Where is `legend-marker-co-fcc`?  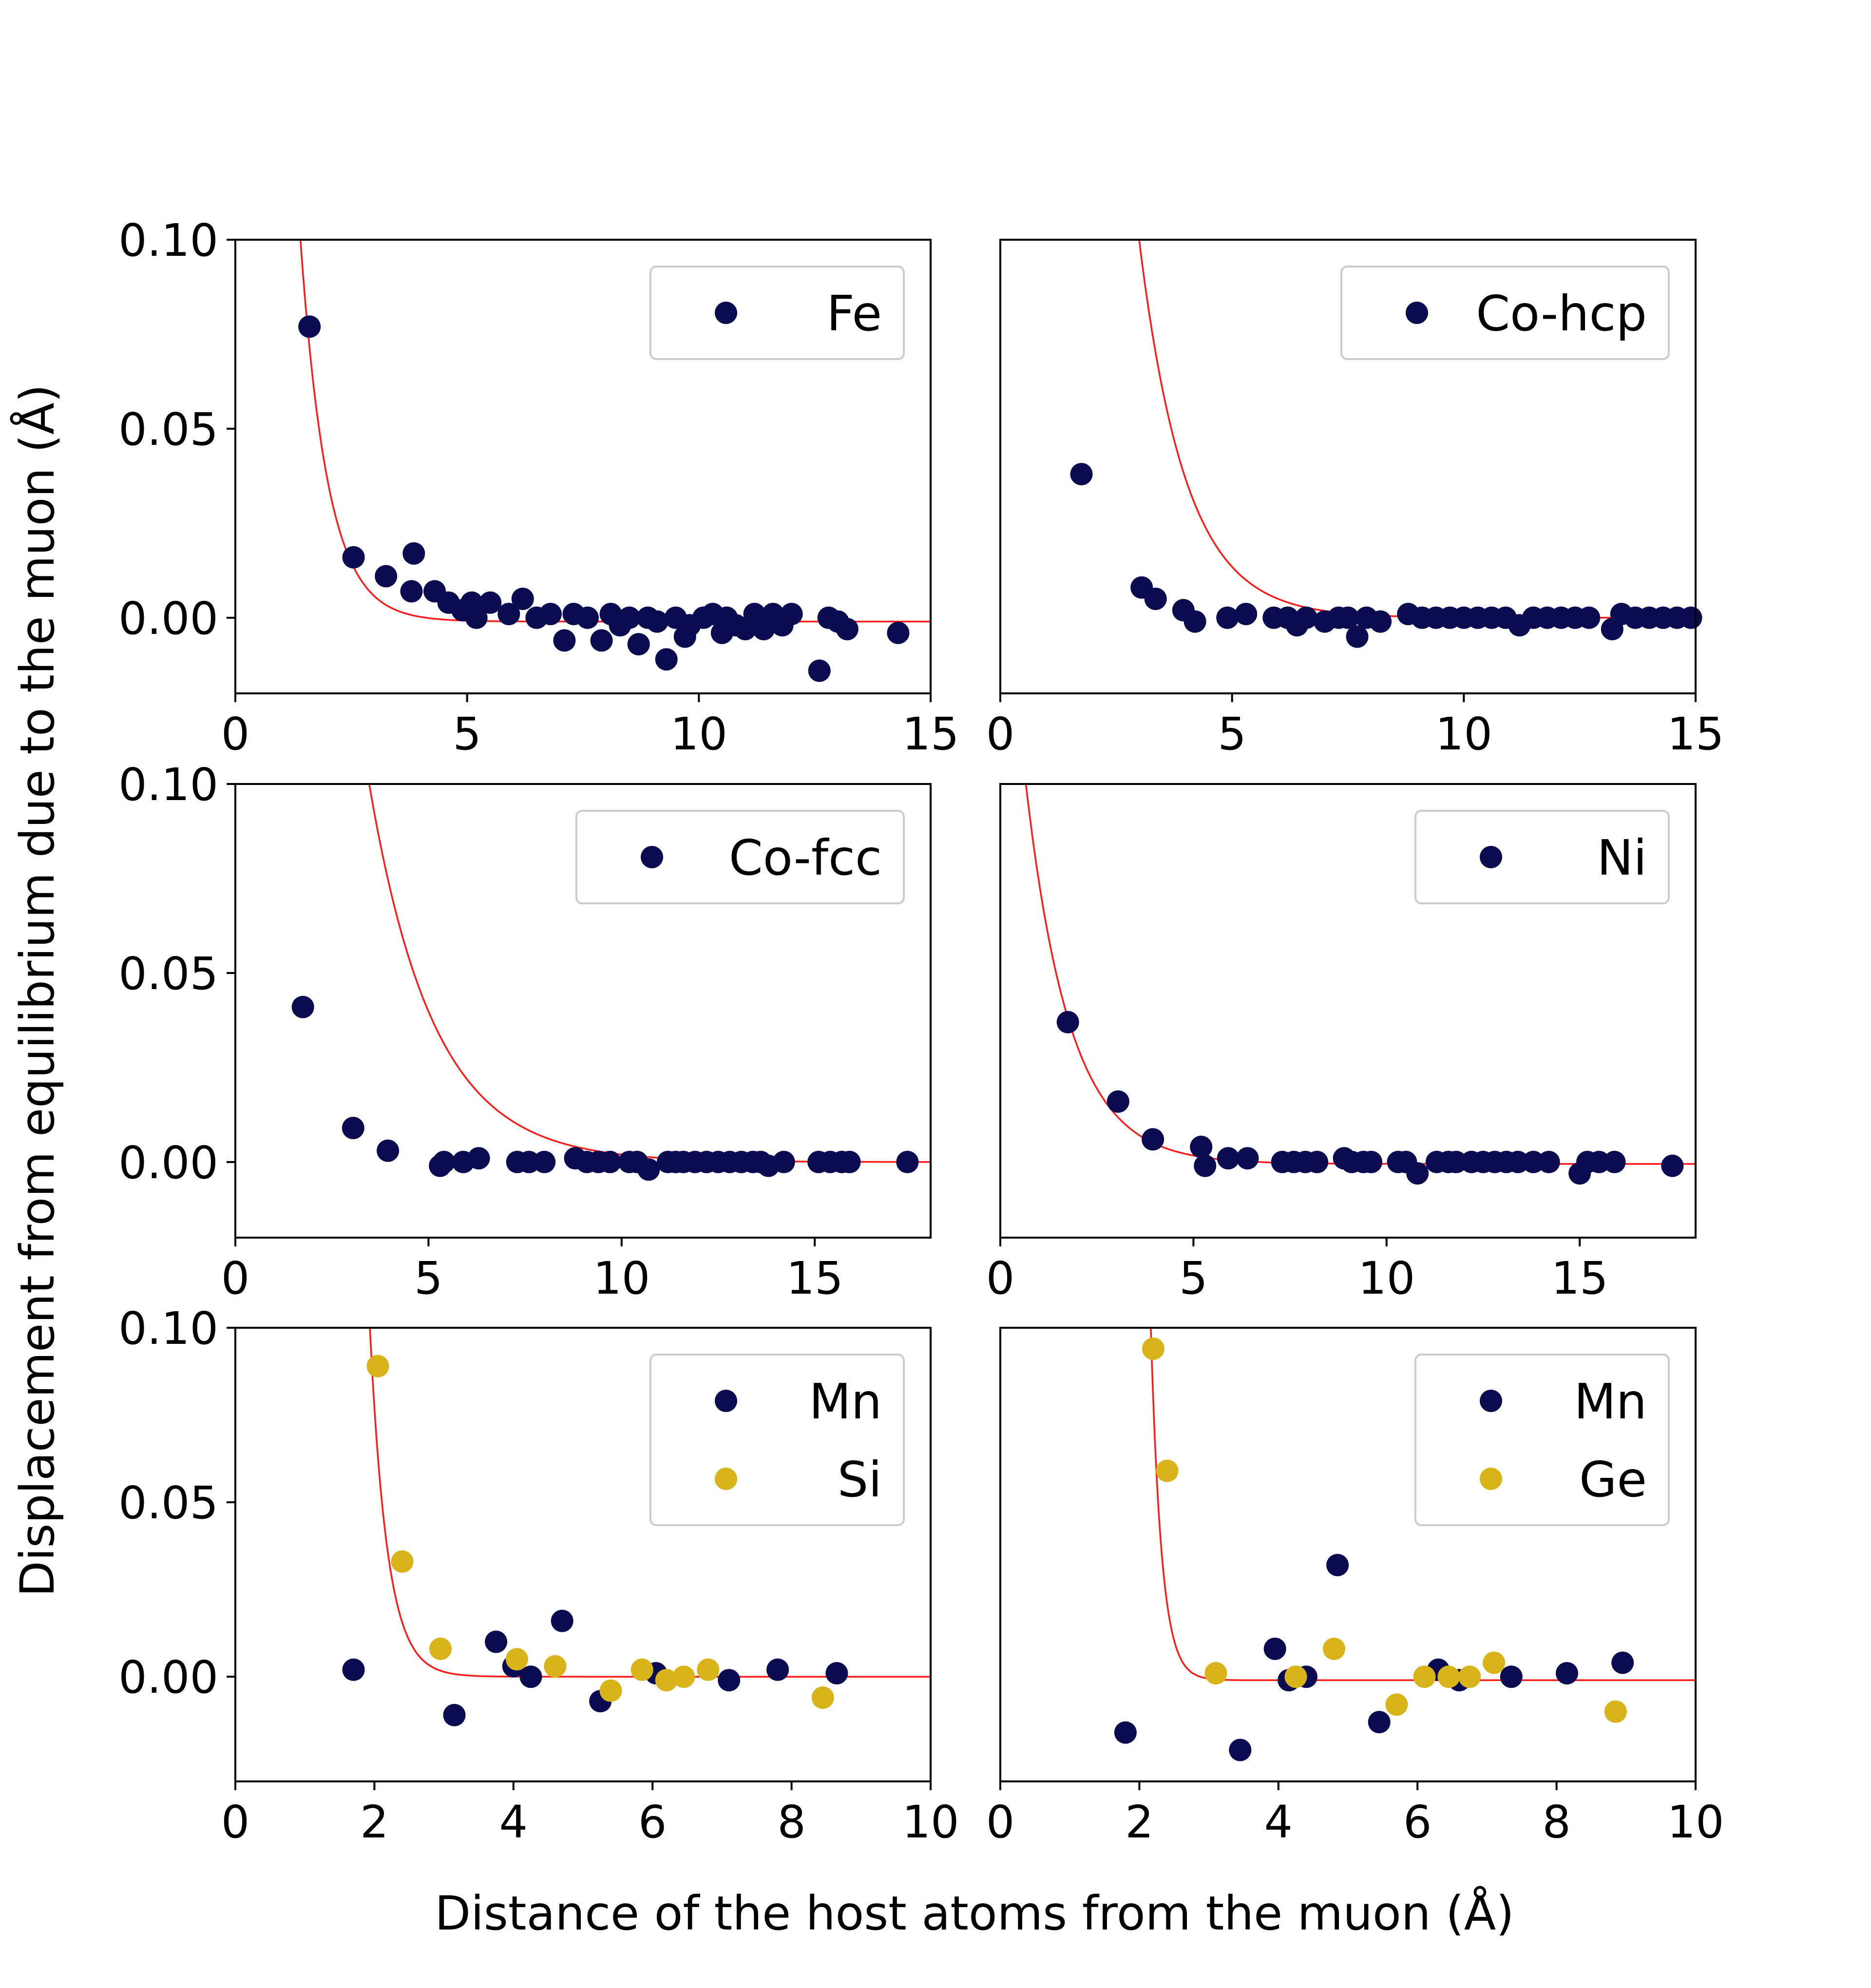 legend-marker-co-fcc is located at coordinates (652, 857).